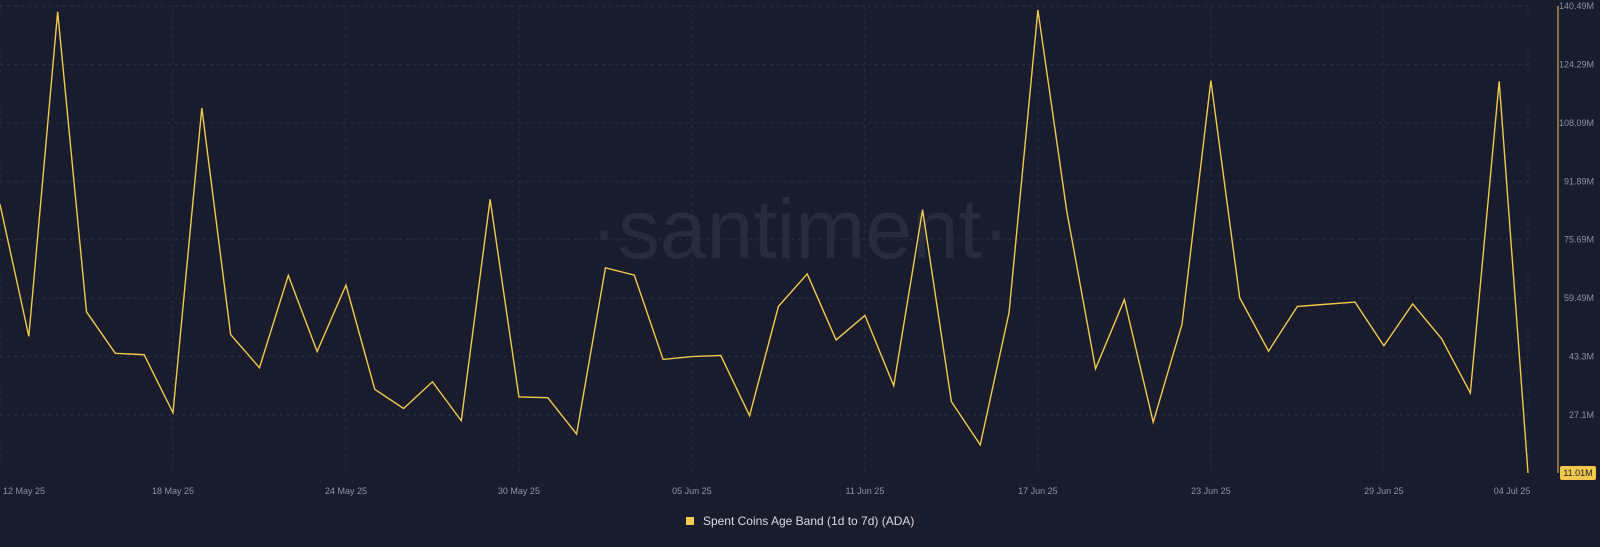 The width and height of the screenshot is (1600, 547). I want to click on y-tick-label: 75.69M, so click(1579, 240).